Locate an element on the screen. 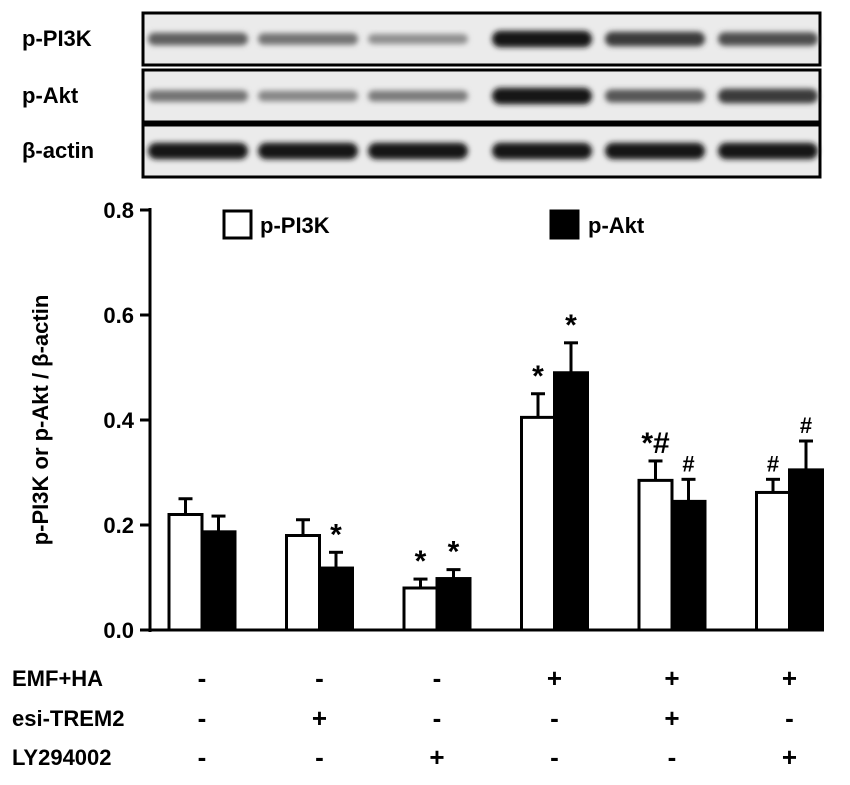 The height and width of the screenshot is (785, 850). legend-label: p-PI3K is located at coordinates (295, 225).